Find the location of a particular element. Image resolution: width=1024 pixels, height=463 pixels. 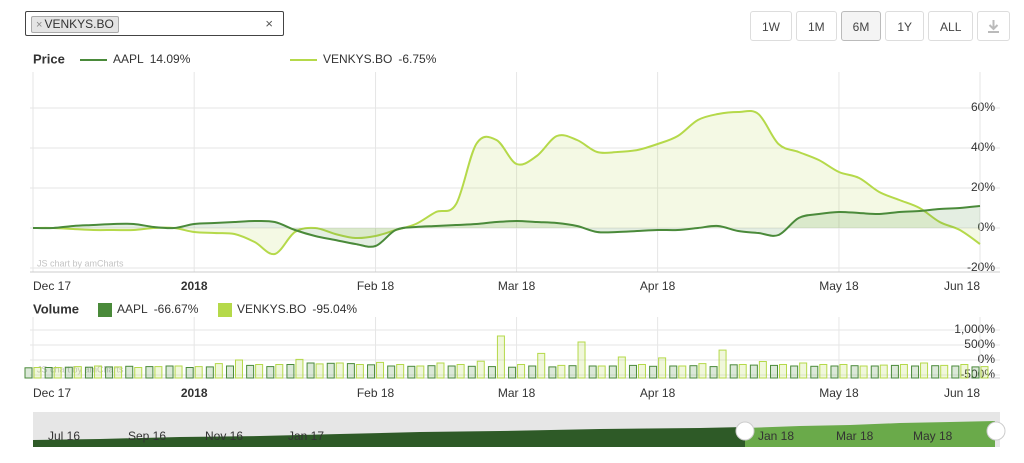

legend-value: -66.67% is located at coordinates (176, 309).